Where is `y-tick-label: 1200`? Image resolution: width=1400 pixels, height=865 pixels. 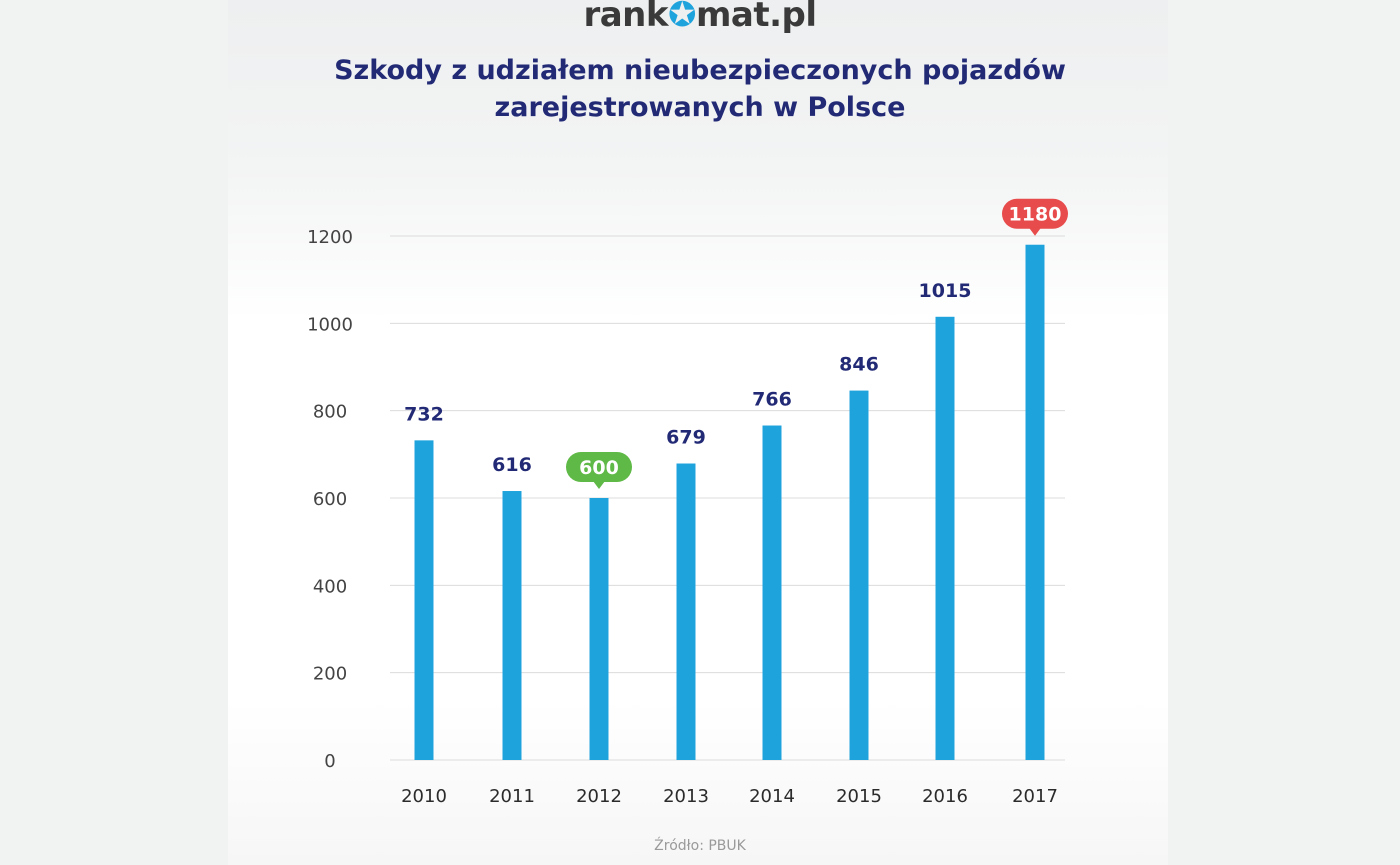 y-tick-label: 1200 is located at coordinates (330, 237).